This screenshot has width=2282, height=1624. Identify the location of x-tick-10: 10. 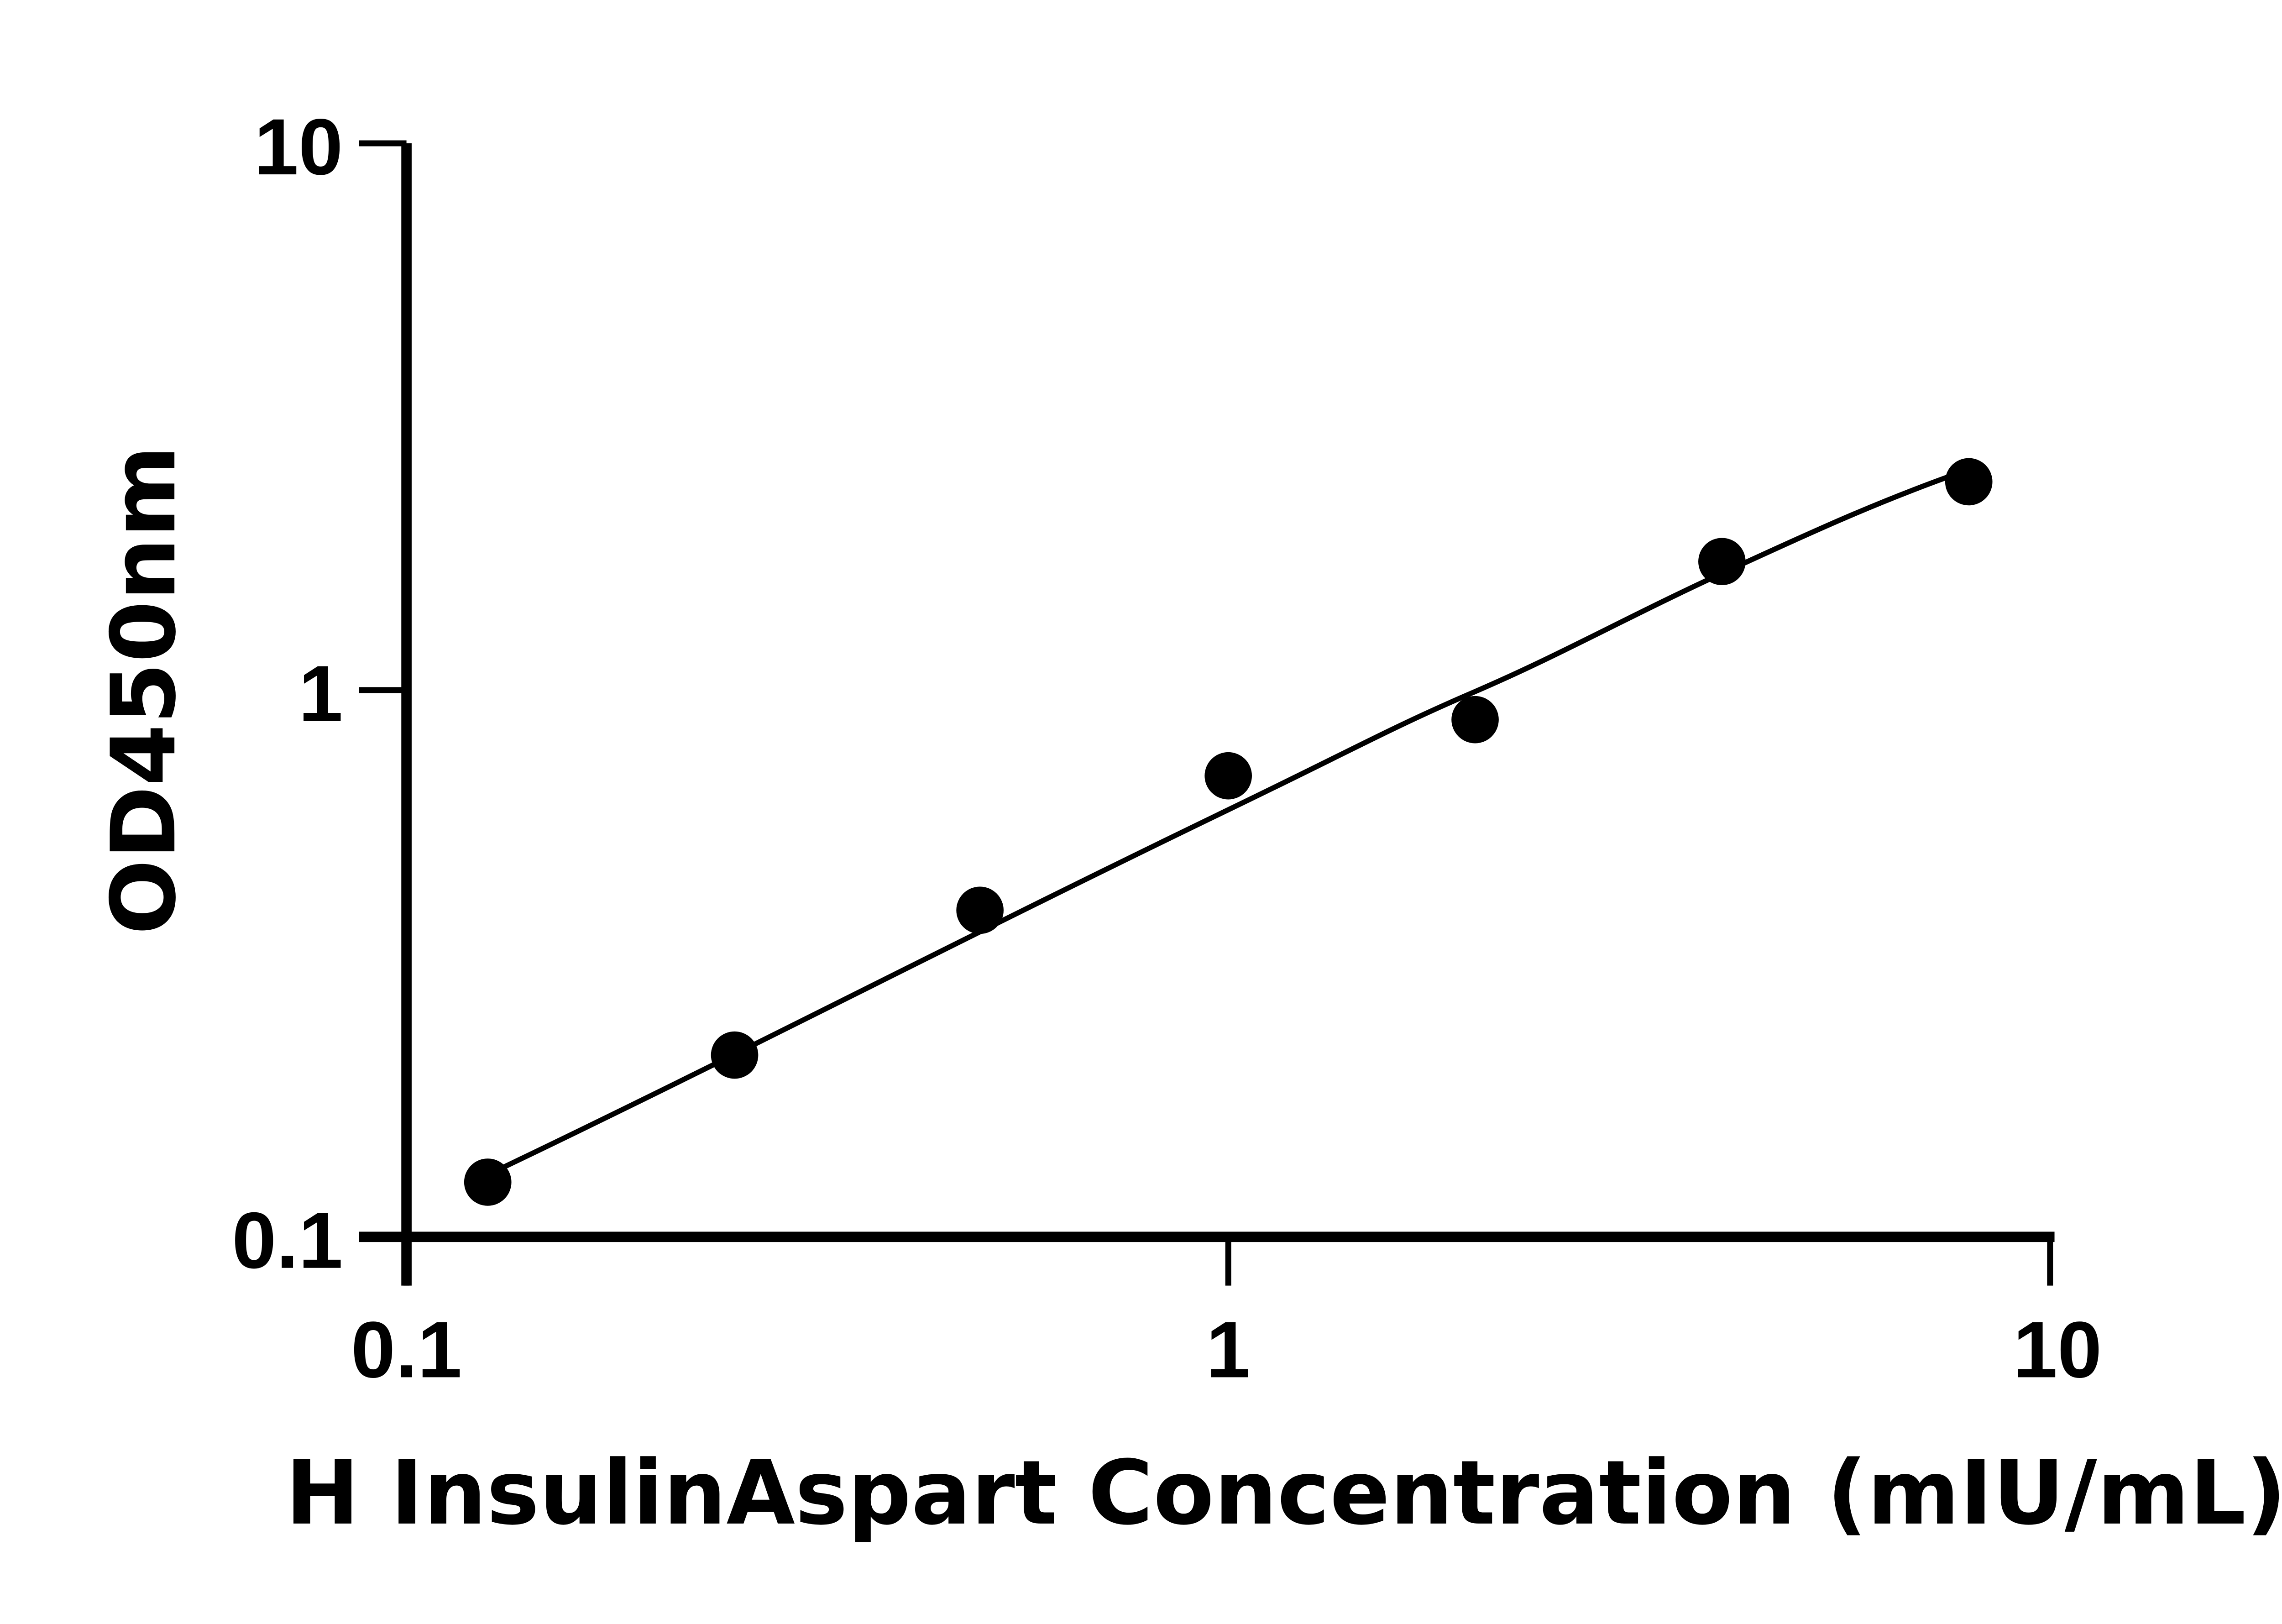
(2057, 1349).